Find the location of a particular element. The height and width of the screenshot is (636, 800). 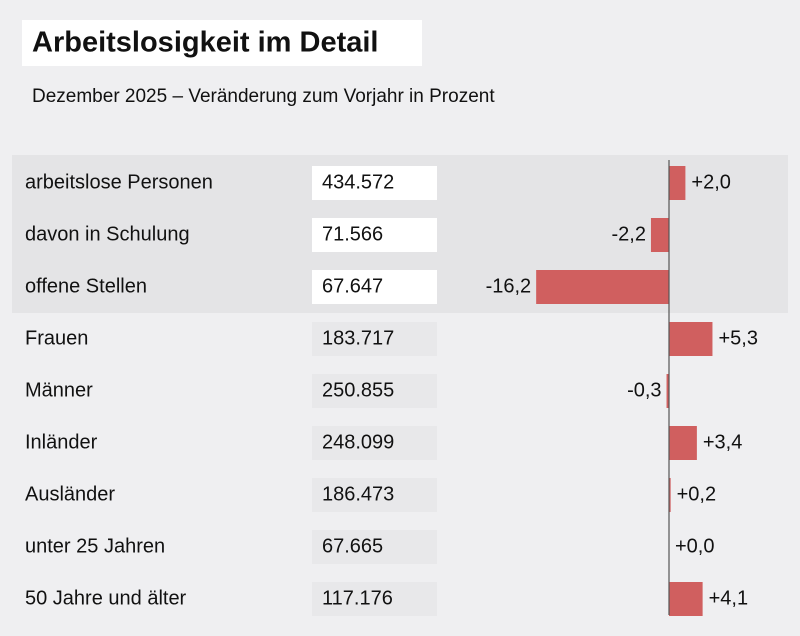

category-label: offene Stellen is located at coordinates (86, 286).